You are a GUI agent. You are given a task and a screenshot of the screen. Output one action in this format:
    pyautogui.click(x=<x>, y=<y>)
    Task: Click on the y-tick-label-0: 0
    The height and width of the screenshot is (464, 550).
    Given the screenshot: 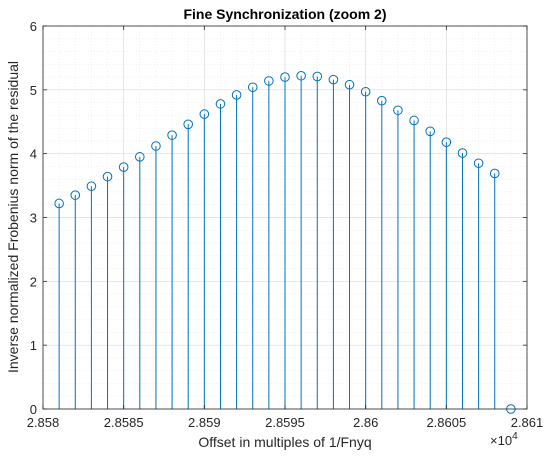 What is the action you would take?
    pyautogui.click(x=33, y=409)
    